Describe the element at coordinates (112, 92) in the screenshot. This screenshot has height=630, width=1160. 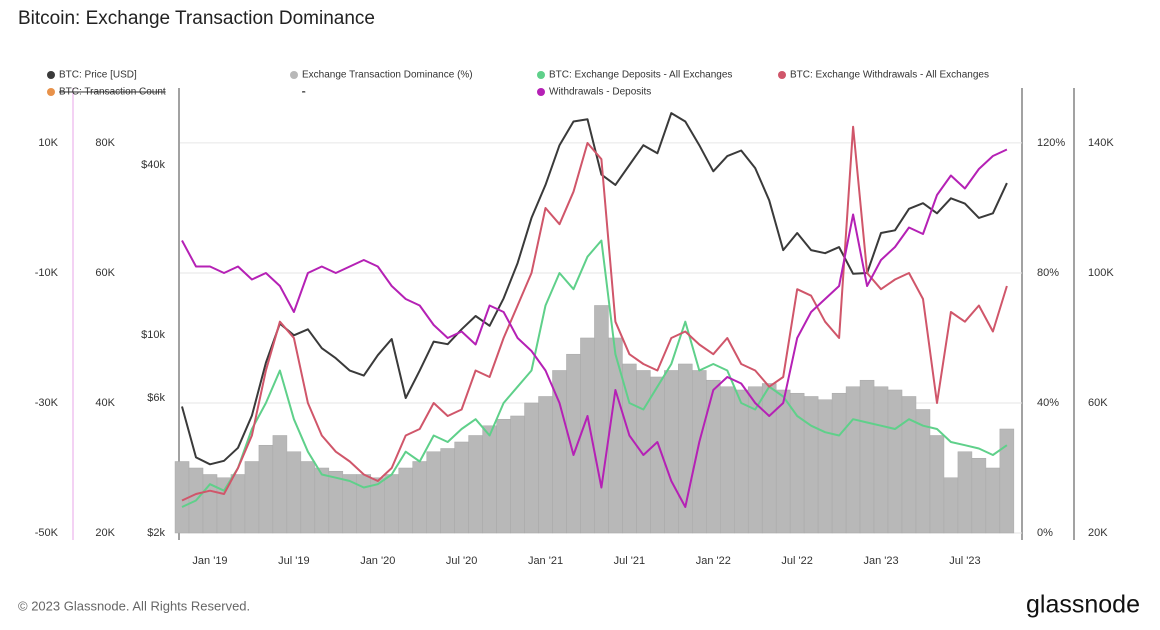
I see `legend-label: BTC: Transaction Count` at that location.